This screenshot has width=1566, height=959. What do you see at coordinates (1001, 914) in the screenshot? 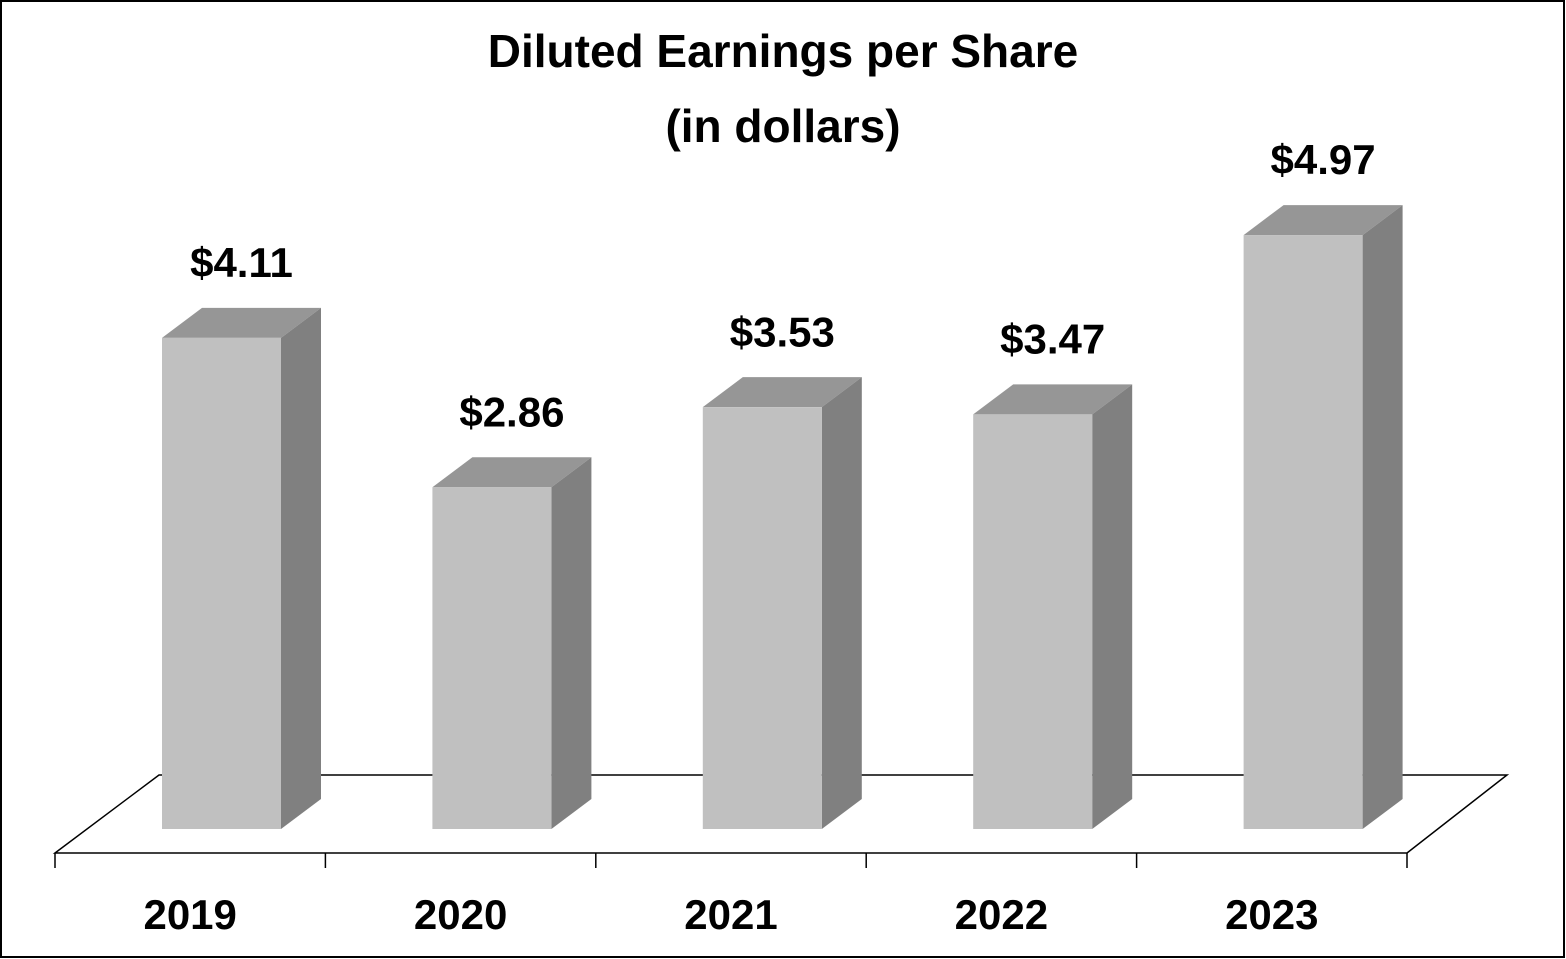
I see `x-tick-label: 2022` at bounding box center [1001, 914].